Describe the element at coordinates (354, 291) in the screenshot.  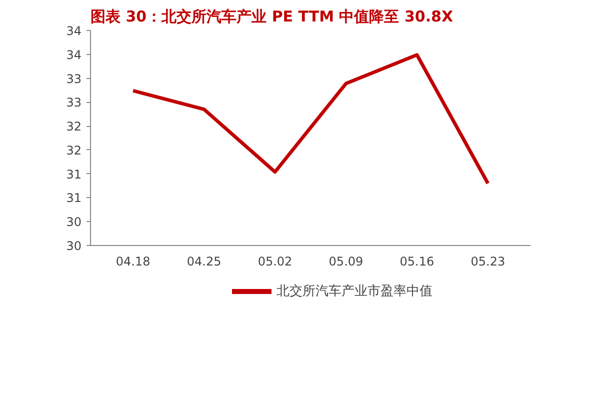
I see `legend-label: 北交所汽车产业市盈率中值` at that location.